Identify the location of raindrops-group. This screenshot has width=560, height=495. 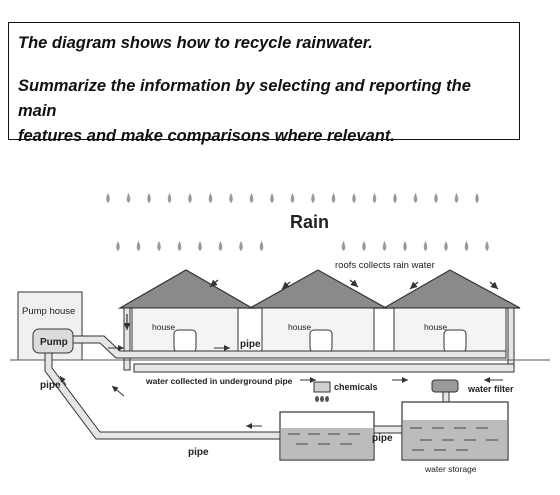
(297, 222).